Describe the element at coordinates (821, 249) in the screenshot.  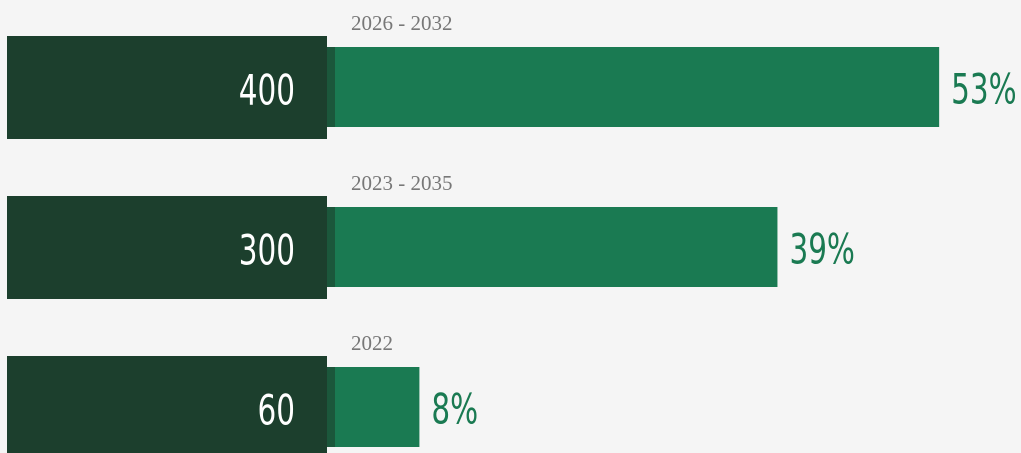
I see `value-label: 39%` at that location.